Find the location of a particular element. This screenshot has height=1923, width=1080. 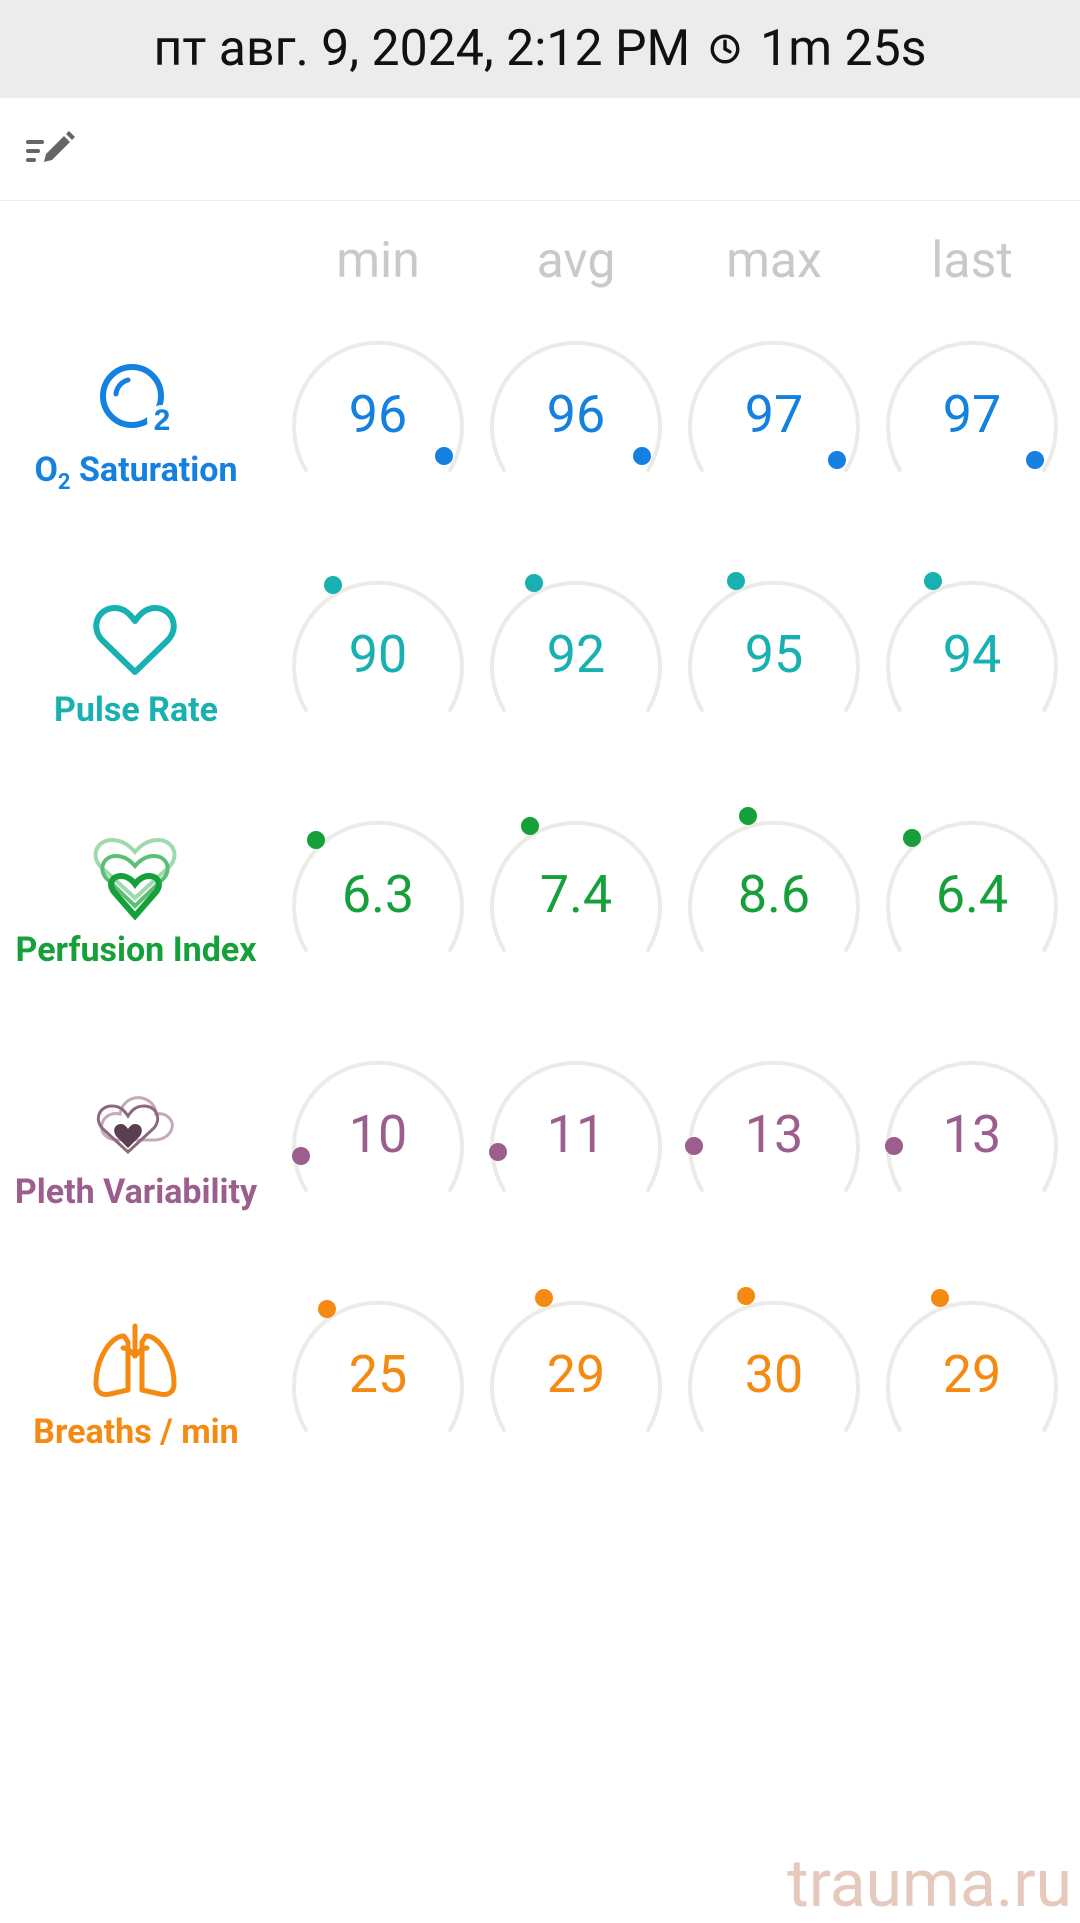

column-head-min: min is located at coordinates (378, 261).